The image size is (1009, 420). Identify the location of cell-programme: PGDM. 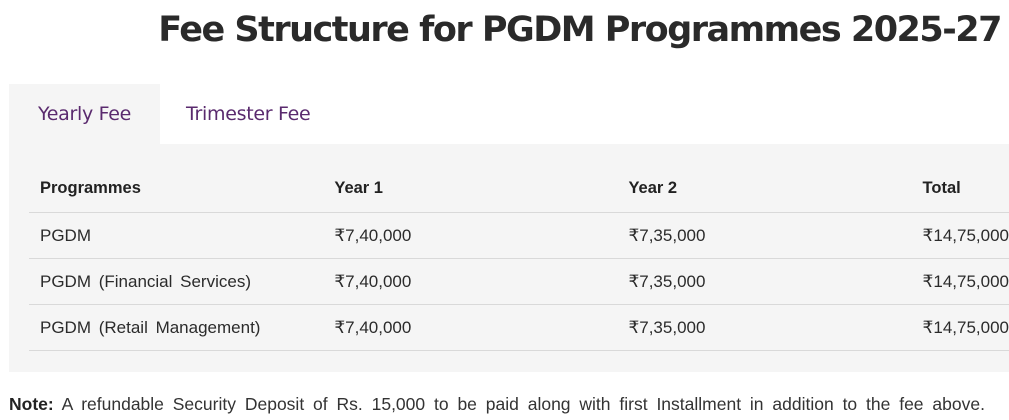
(176, 235).